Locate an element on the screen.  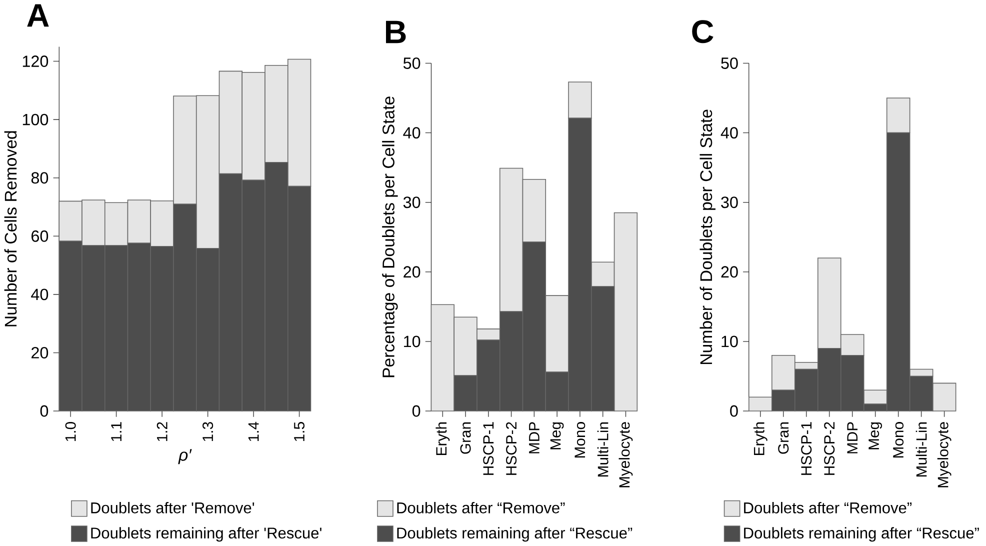
y-tick-label: 120 is located at coordinates (35, 62).